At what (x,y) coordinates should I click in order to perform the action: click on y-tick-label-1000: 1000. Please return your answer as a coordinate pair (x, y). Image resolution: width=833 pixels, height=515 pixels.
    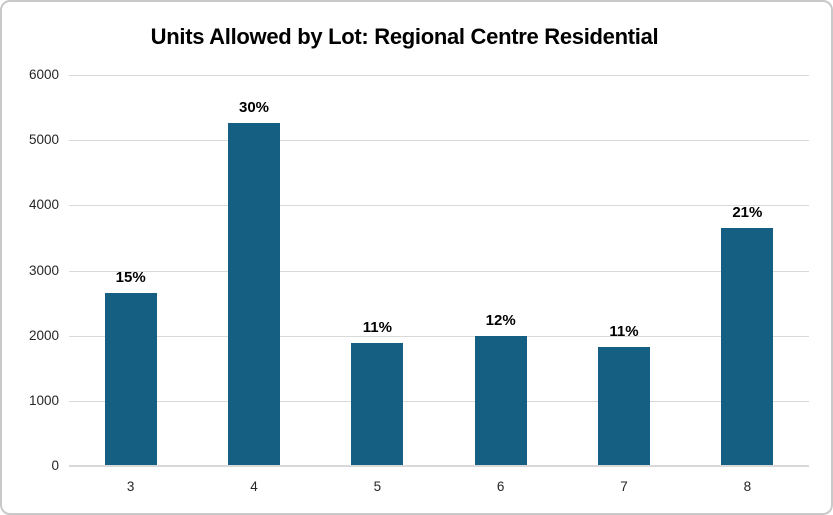
    Looking at the image, I should click on (43, 400).